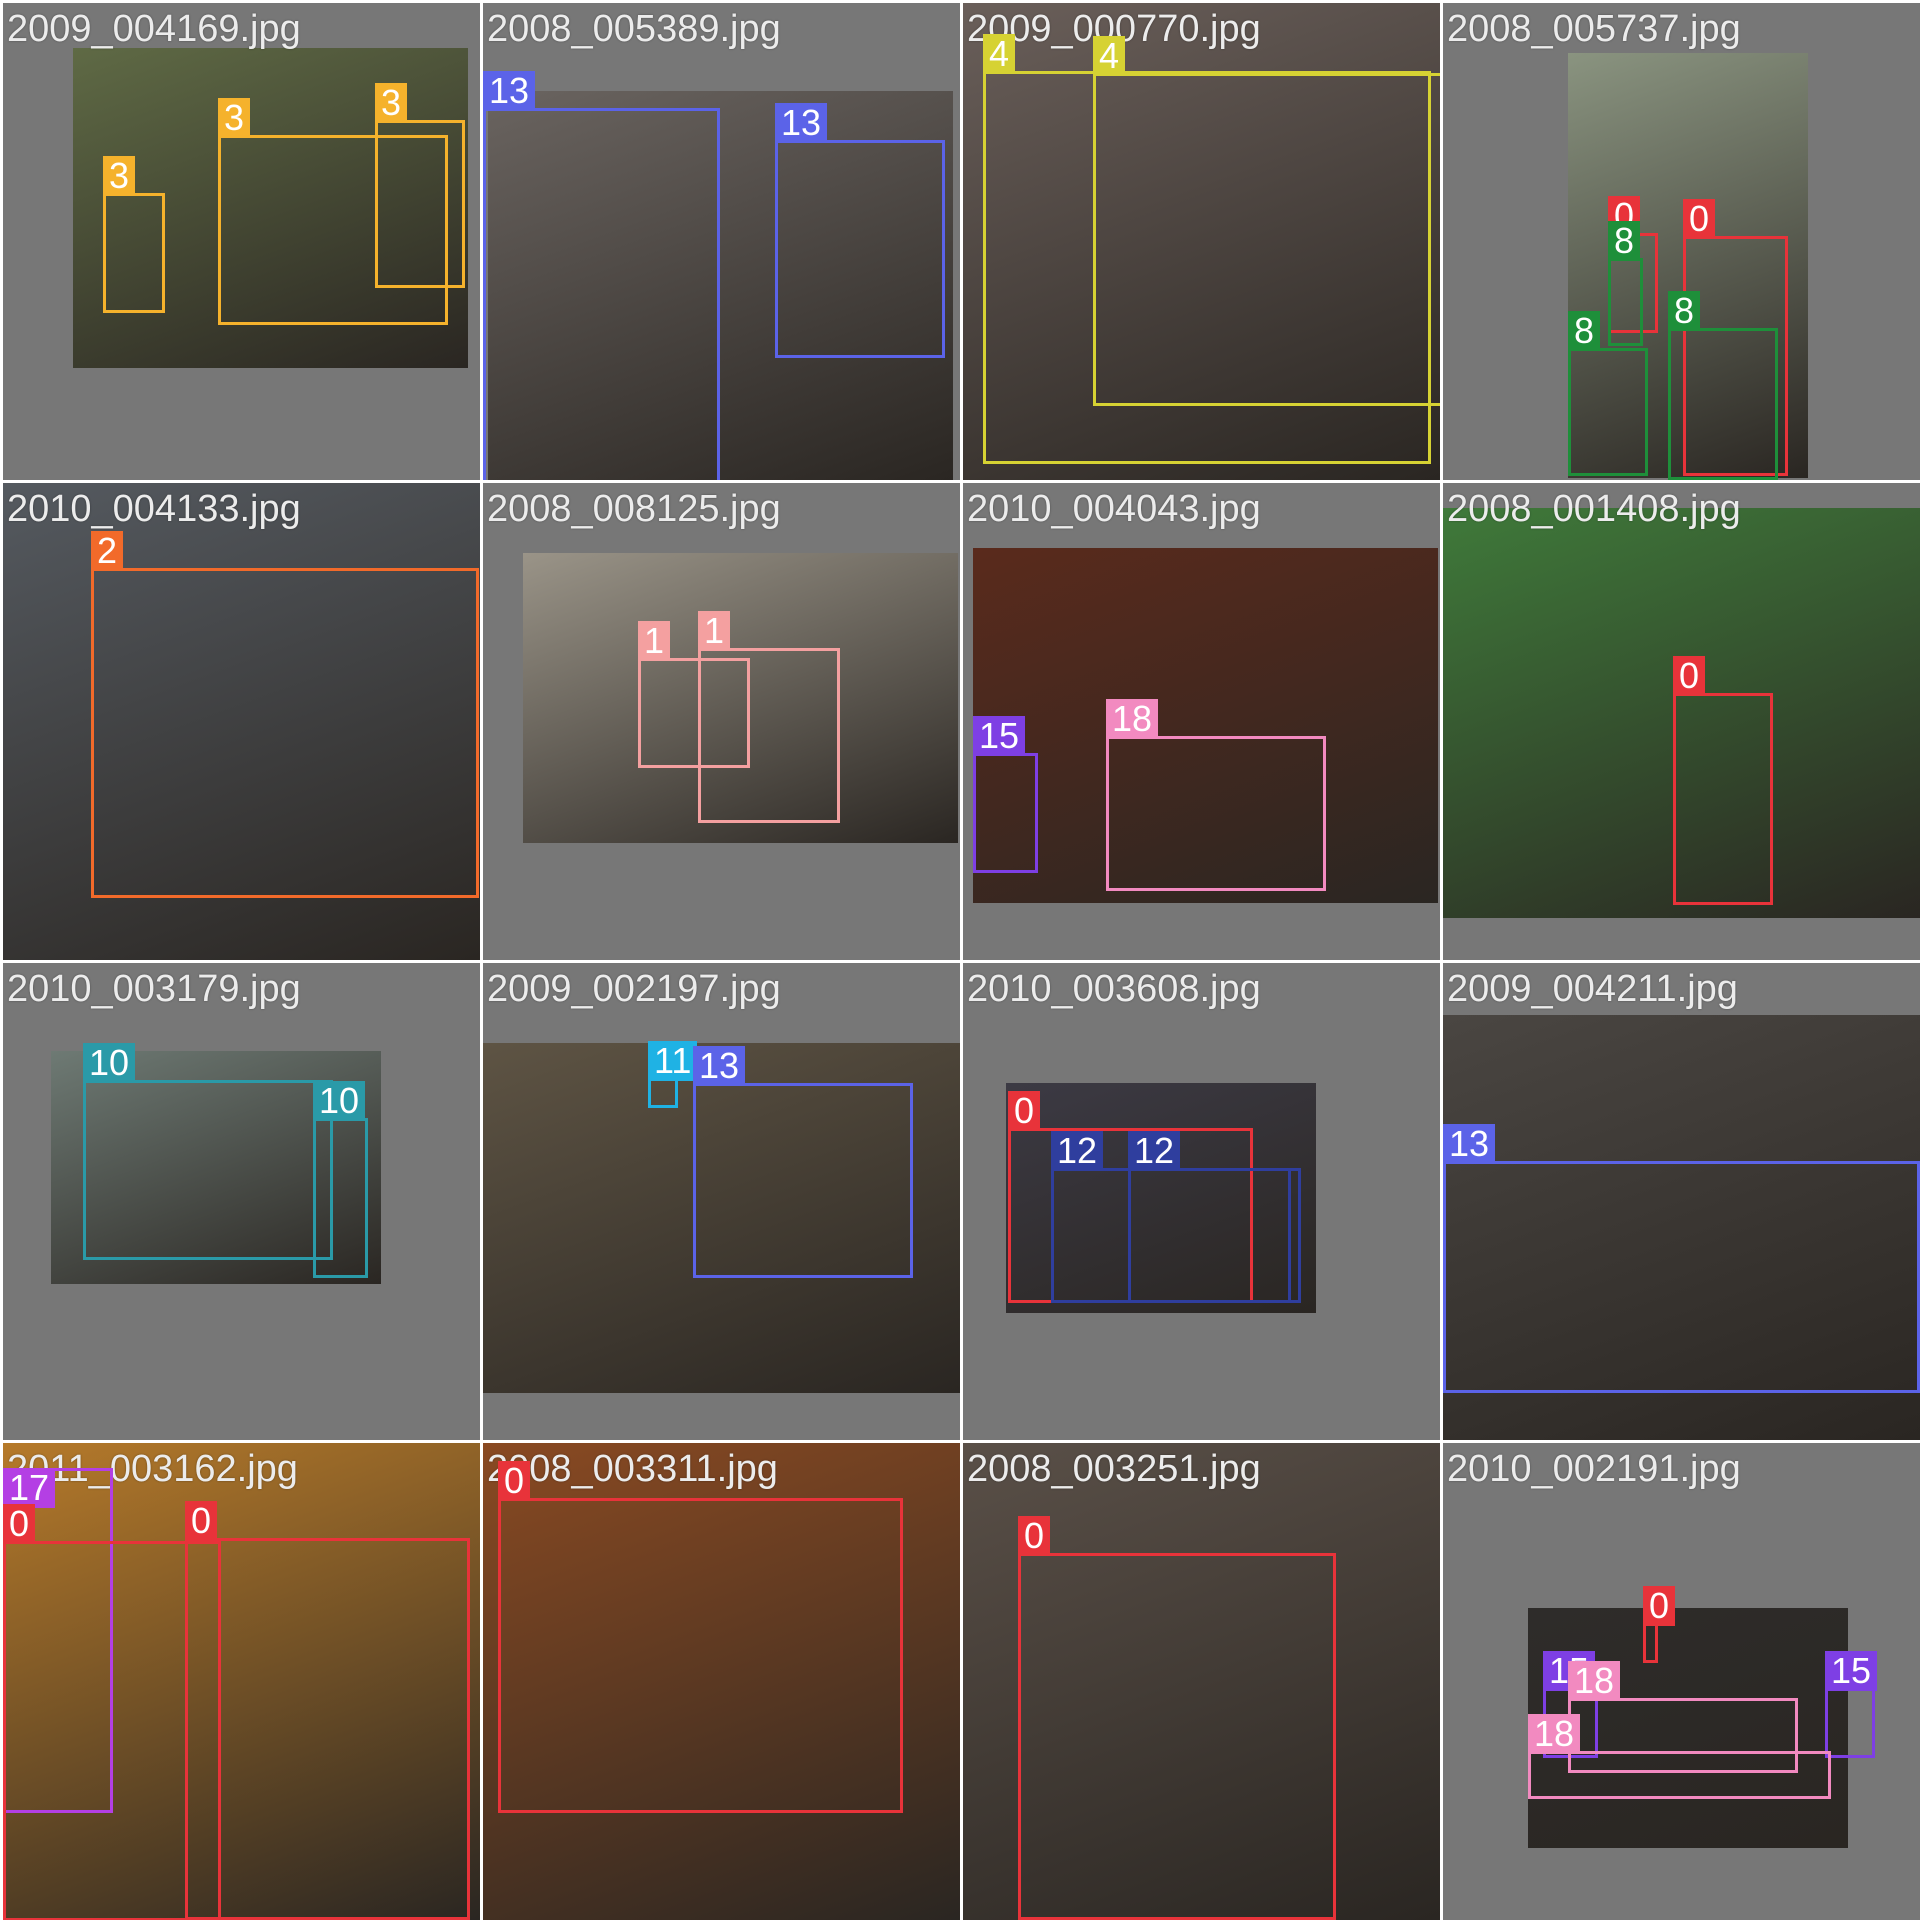  Describe the element at coordinates (999, 54) in the screenshot. I see `class-label: 4` at that location.